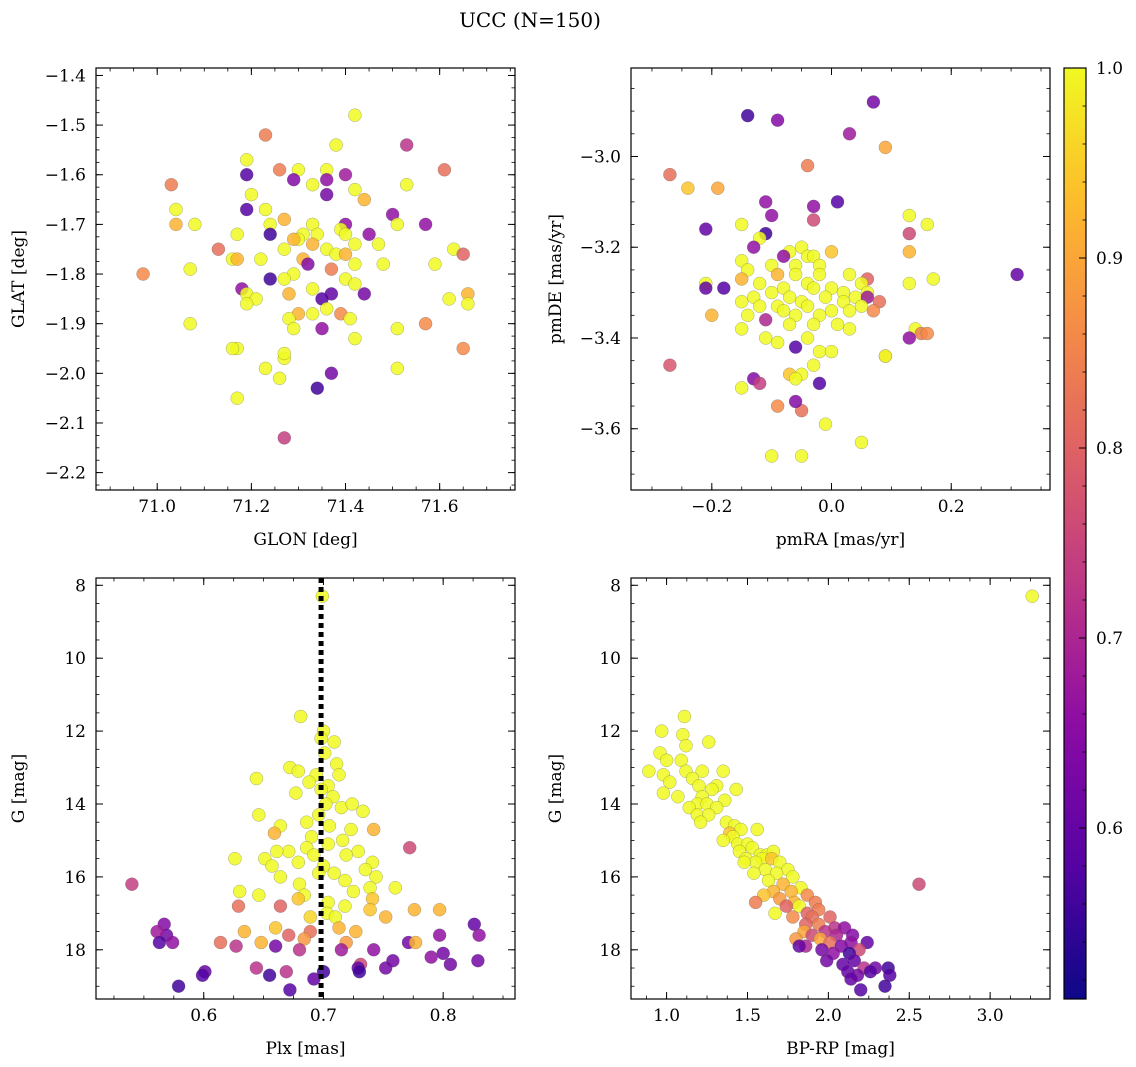 The height and width of the screenshot is (1067, 1136). I want to click on axes-frame, so click(305, 279).